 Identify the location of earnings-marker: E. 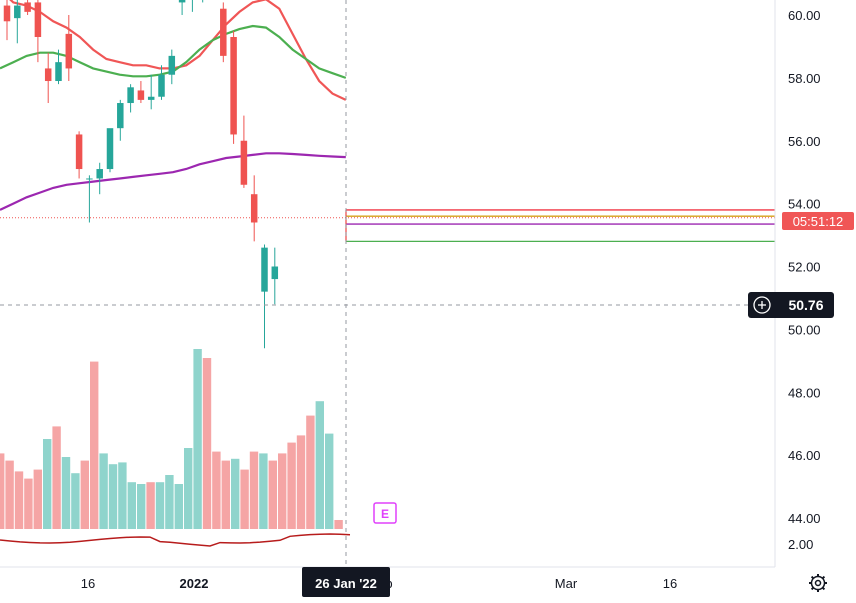
(385, 513).